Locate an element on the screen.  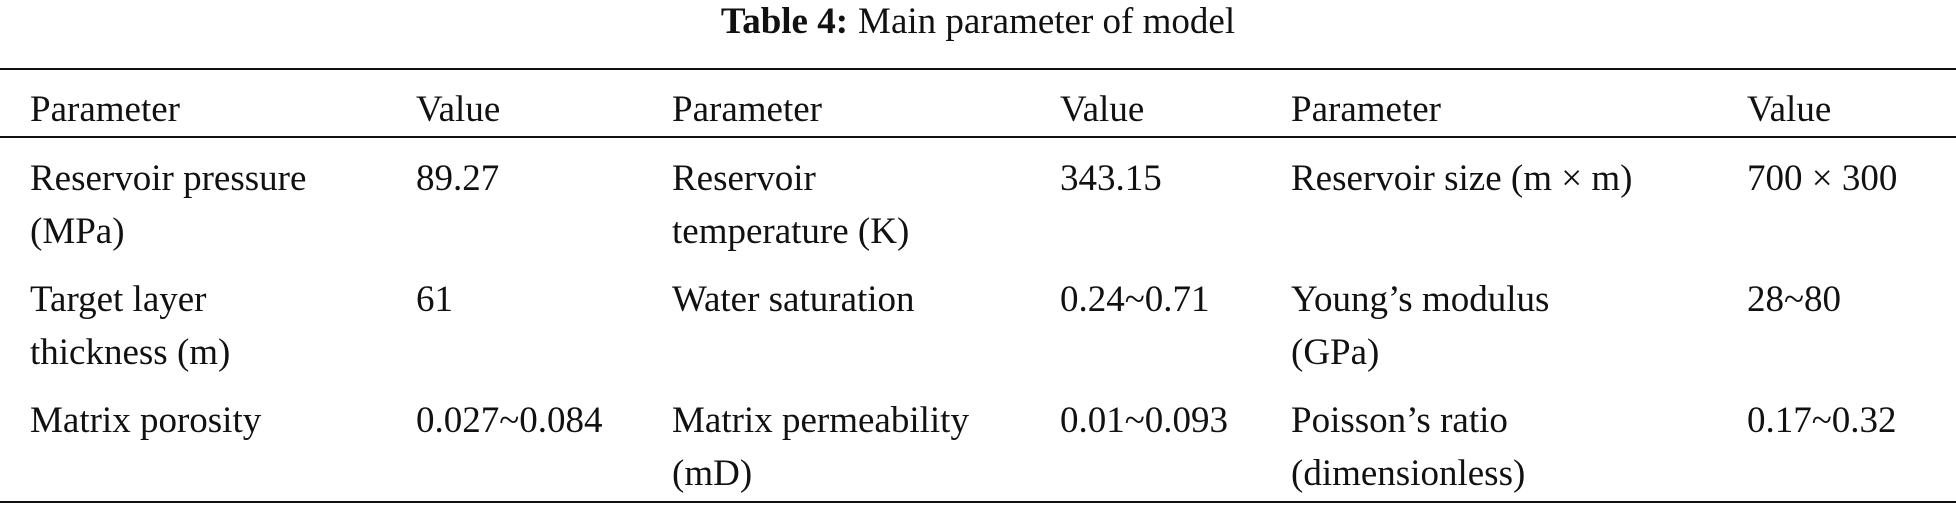
value-cell: 0.027~0.084 is located at coordinates (509, 420).